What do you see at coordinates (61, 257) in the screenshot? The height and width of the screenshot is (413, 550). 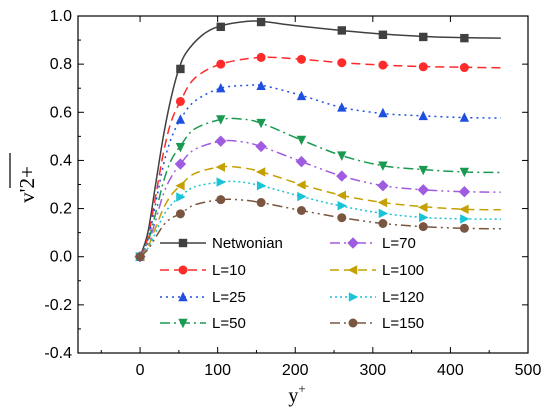 I see `y-tick-label: 0.0` at bounding box center [61, 257].